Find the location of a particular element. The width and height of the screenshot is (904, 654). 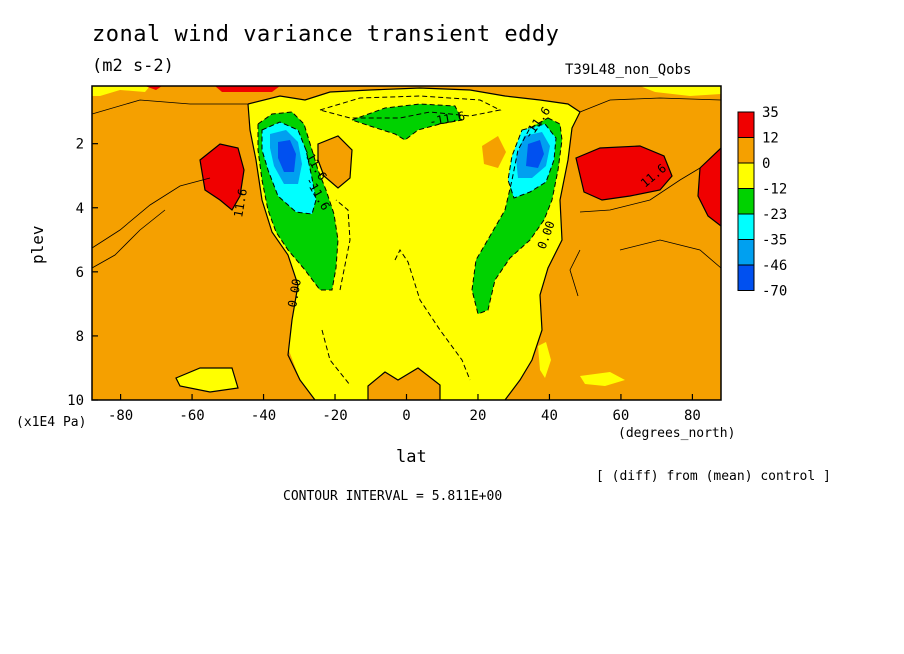

colorbar-label: 0 is located at coordinates (766, 164).